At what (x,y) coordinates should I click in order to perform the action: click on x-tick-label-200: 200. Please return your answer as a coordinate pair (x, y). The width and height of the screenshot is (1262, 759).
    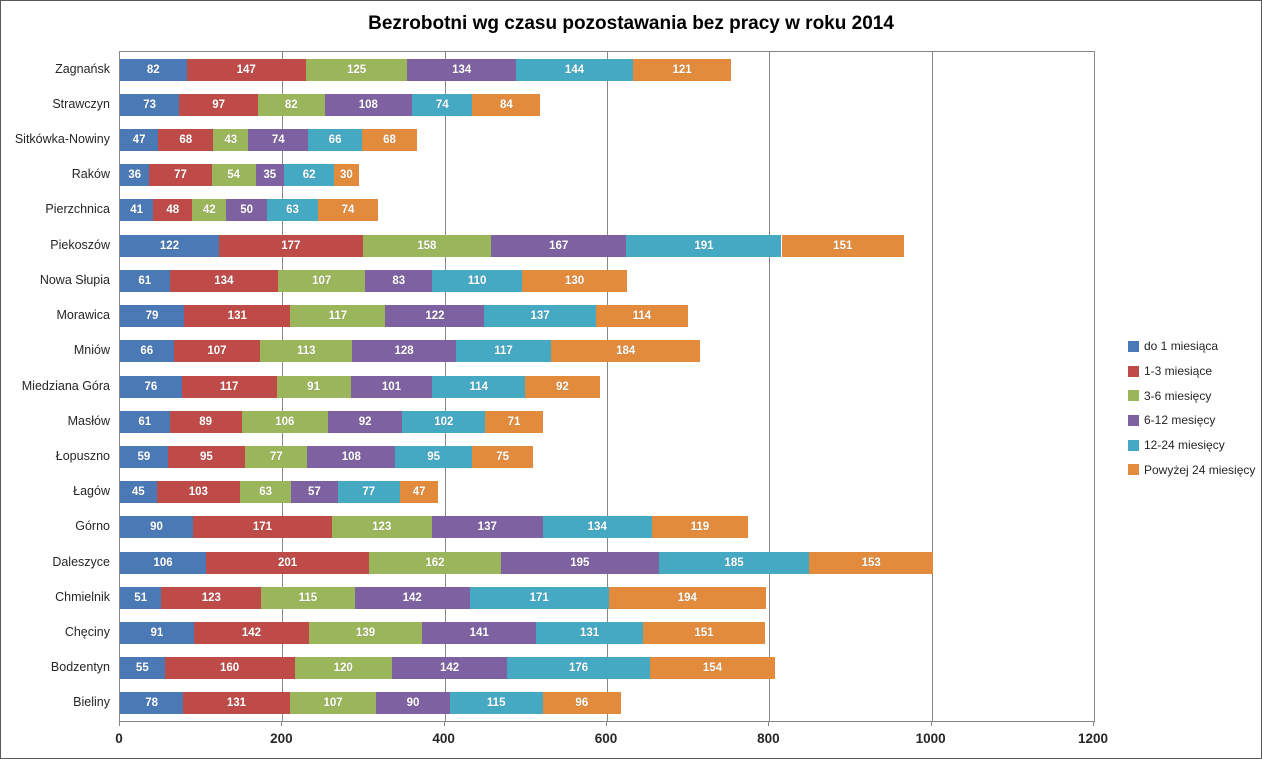
    Looking at the image, I should click on (281, 738).